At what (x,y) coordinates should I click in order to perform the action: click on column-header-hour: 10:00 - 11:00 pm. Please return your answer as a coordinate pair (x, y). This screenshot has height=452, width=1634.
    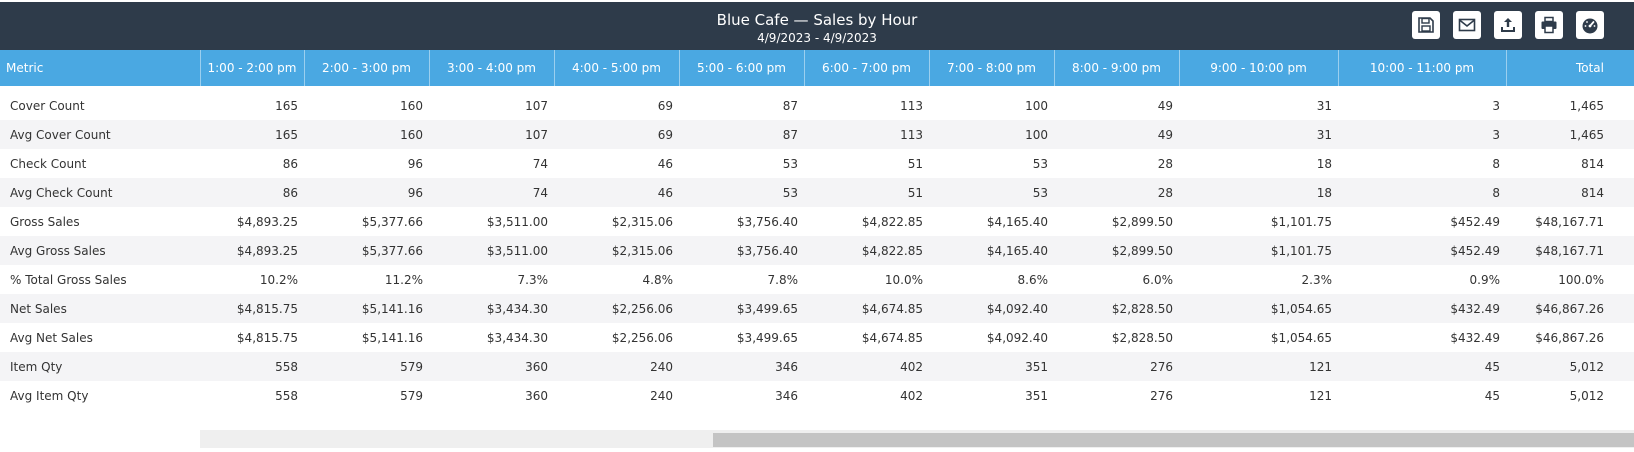
    Looking at the image, I should click on (1421, 68).